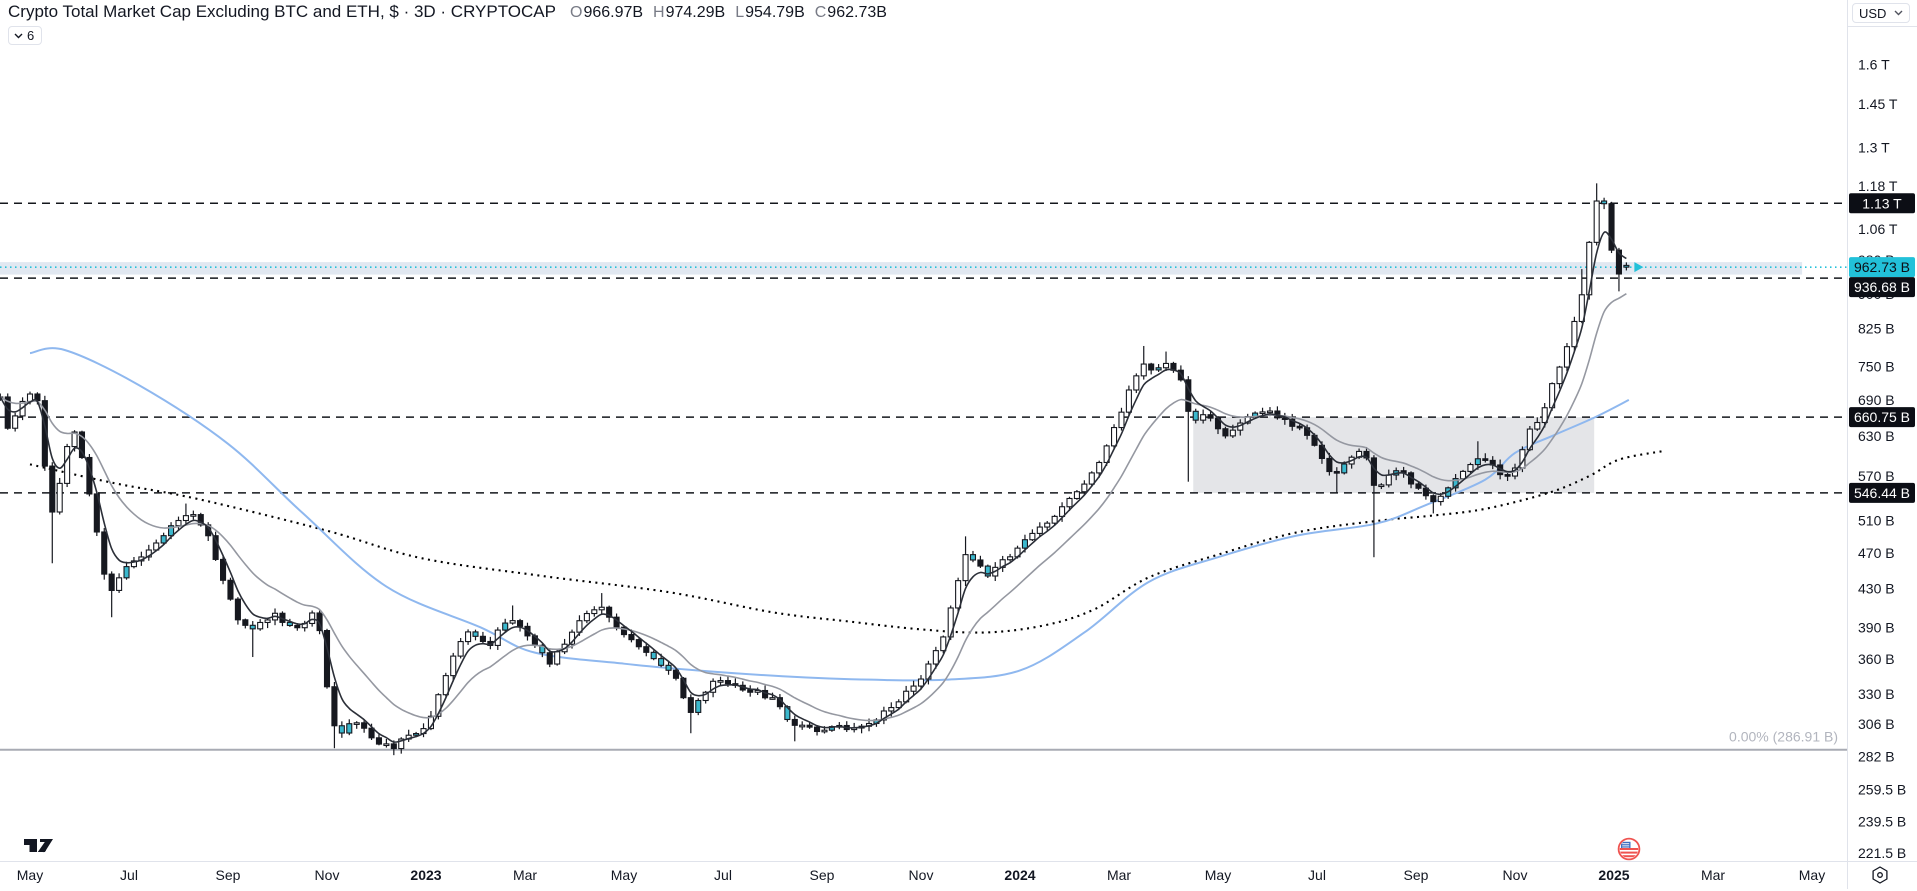 The image size is (1917, 891). Describe the element at coordinates (1880, 877) in the screenshot. I see `axis-settings-gear-icon` at that location.